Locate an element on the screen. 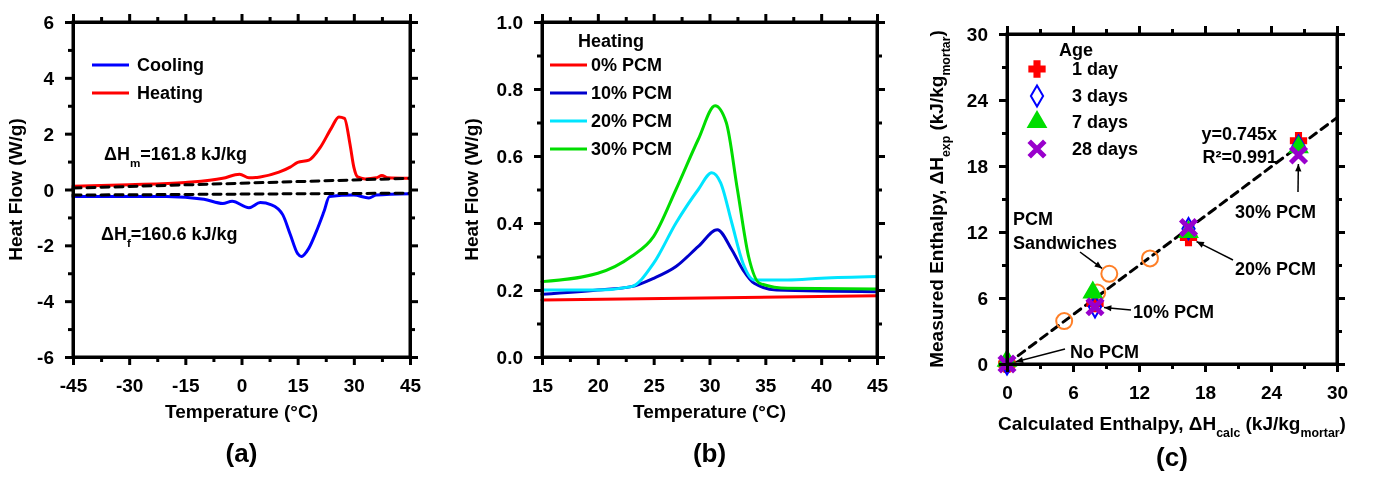 The image size is (1384, 483). x-tick-label: 12 is located at coordinates (1139, 393).